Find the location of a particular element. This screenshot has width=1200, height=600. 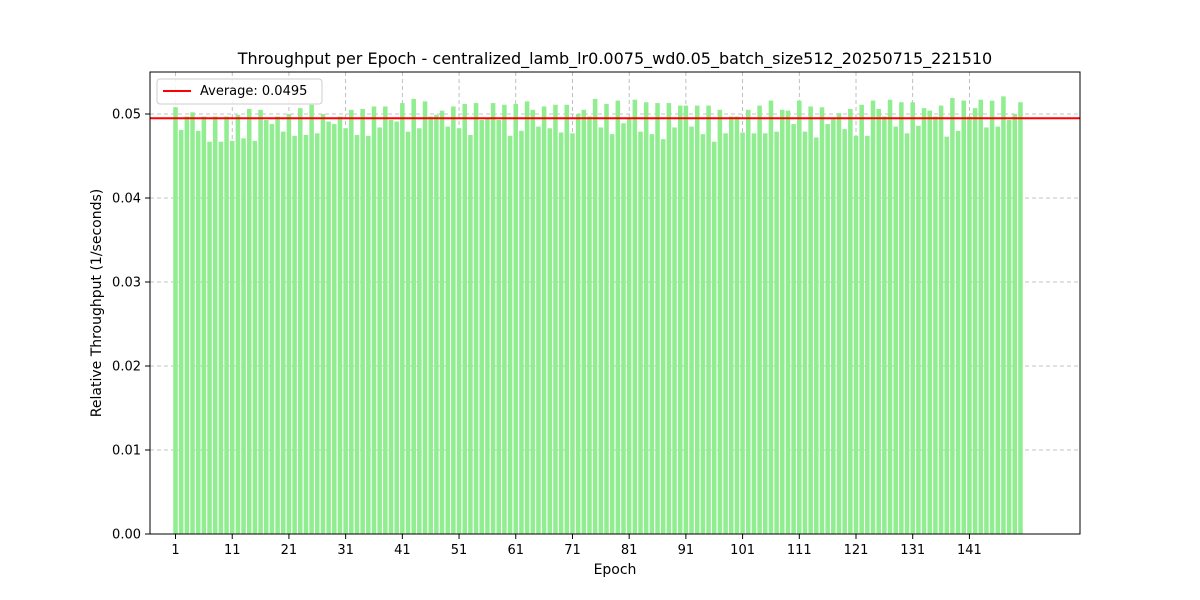

x-tick-label: 91 is located at coordinates (686, 550).